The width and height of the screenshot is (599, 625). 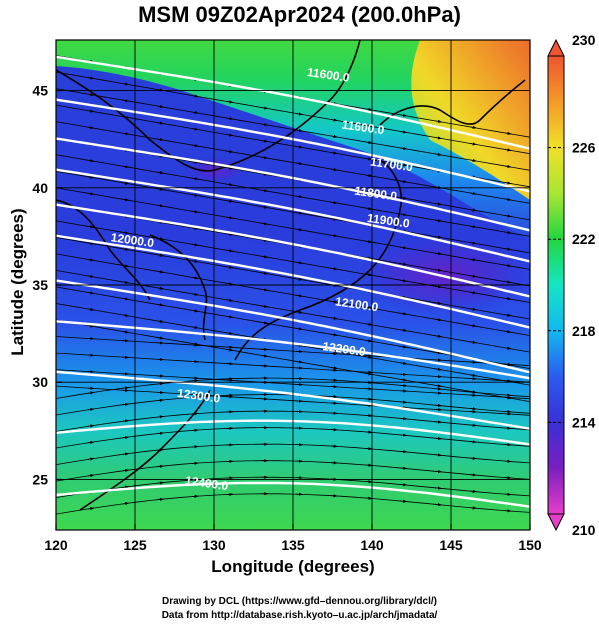 What do you see at coordinates (556, 285) in the screenshot?
I see `colorbar-gradient` at bounding box center [556, 285].